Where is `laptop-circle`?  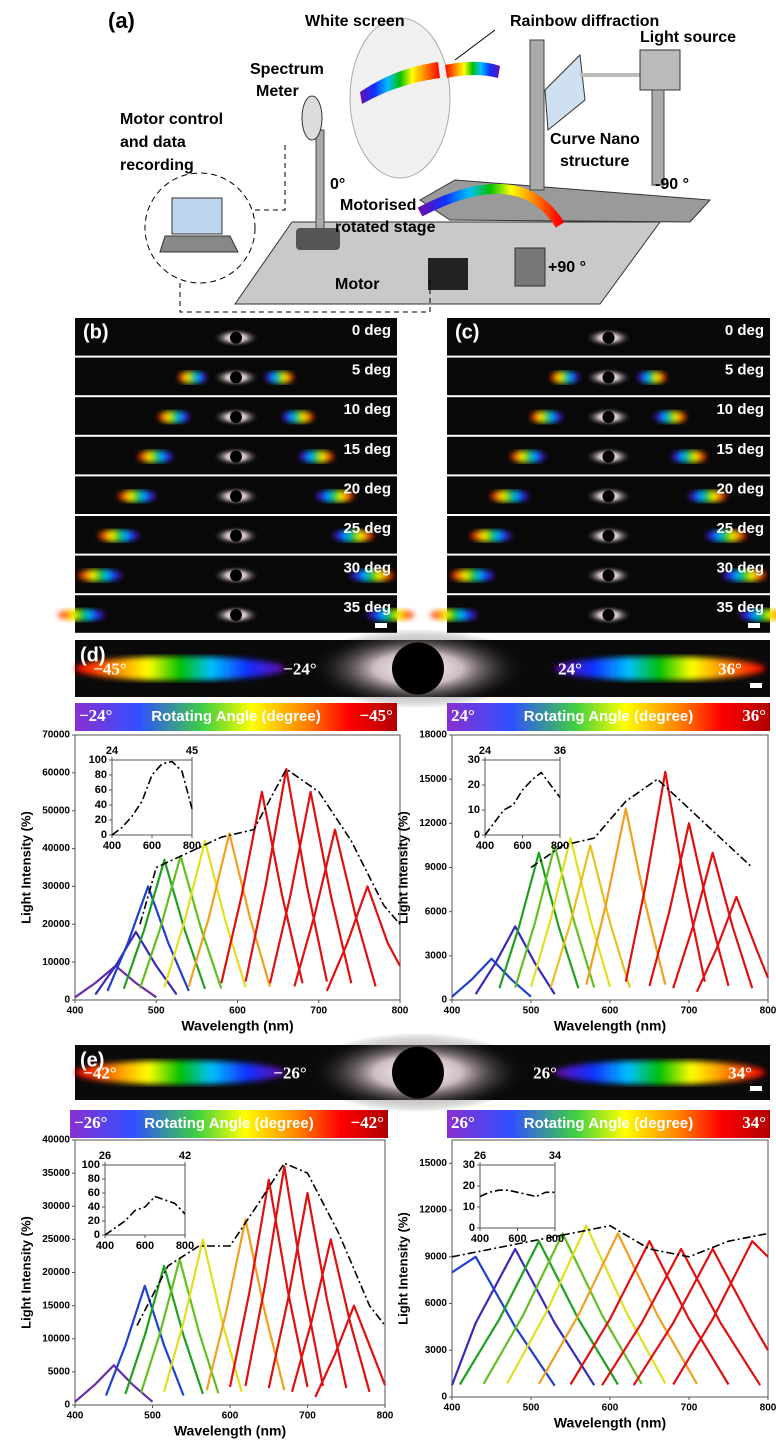
laptop-circle is located at coordinates (200, 228).